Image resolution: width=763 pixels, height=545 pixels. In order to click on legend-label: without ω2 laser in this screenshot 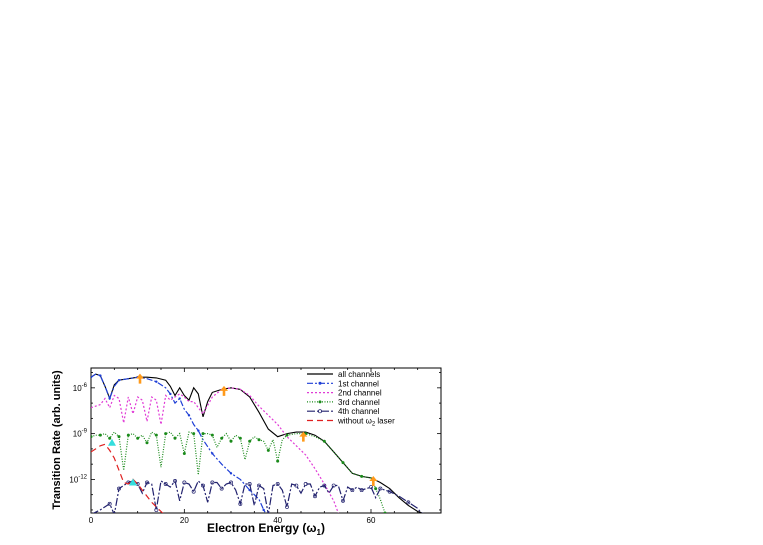, I will do `click(366, 422)`.